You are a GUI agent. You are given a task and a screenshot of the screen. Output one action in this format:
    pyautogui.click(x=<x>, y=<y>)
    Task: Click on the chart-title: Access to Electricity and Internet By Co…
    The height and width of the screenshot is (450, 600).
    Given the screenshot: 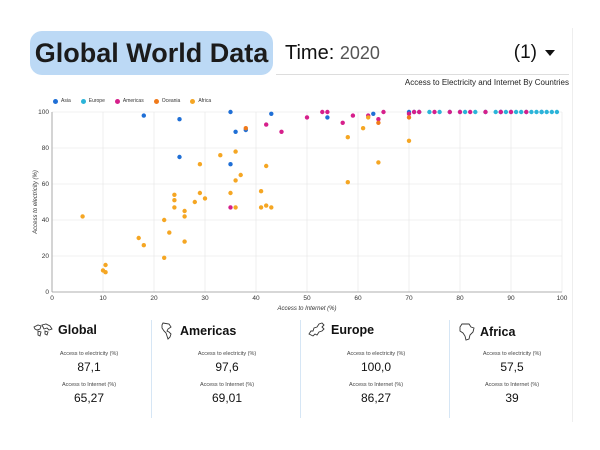 What is the action you would take?
    pyautogui.click(x=486, y=82)
    